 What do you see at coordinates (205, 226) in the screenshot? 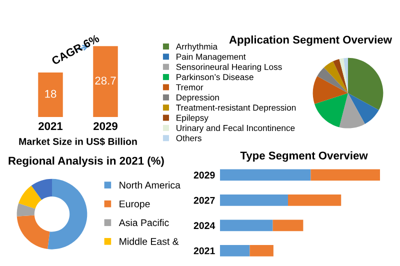
I see `y-tick-label: 2024` at bounding box center [205, 226].